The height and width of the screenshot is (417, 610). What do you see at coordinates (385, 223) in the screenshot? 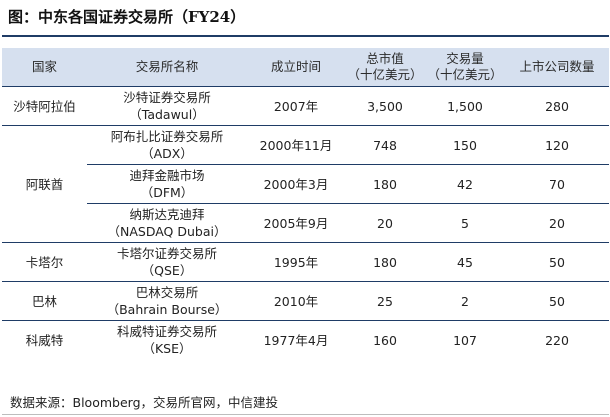
I see `market-cap-cell: 20` at bounding box center [385, 223].